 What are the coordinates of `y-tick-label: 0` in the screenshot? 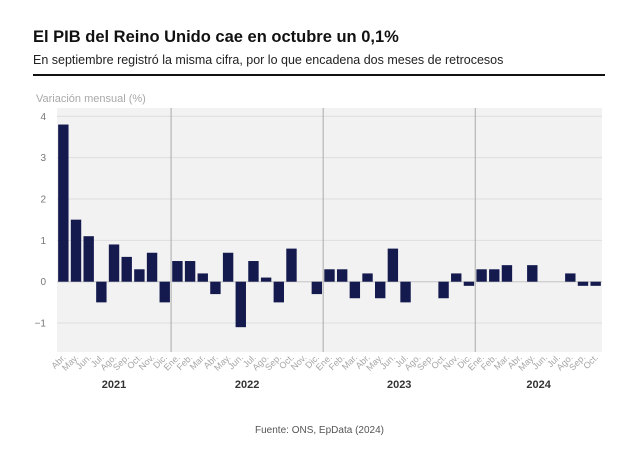 It's located at (43, 282).